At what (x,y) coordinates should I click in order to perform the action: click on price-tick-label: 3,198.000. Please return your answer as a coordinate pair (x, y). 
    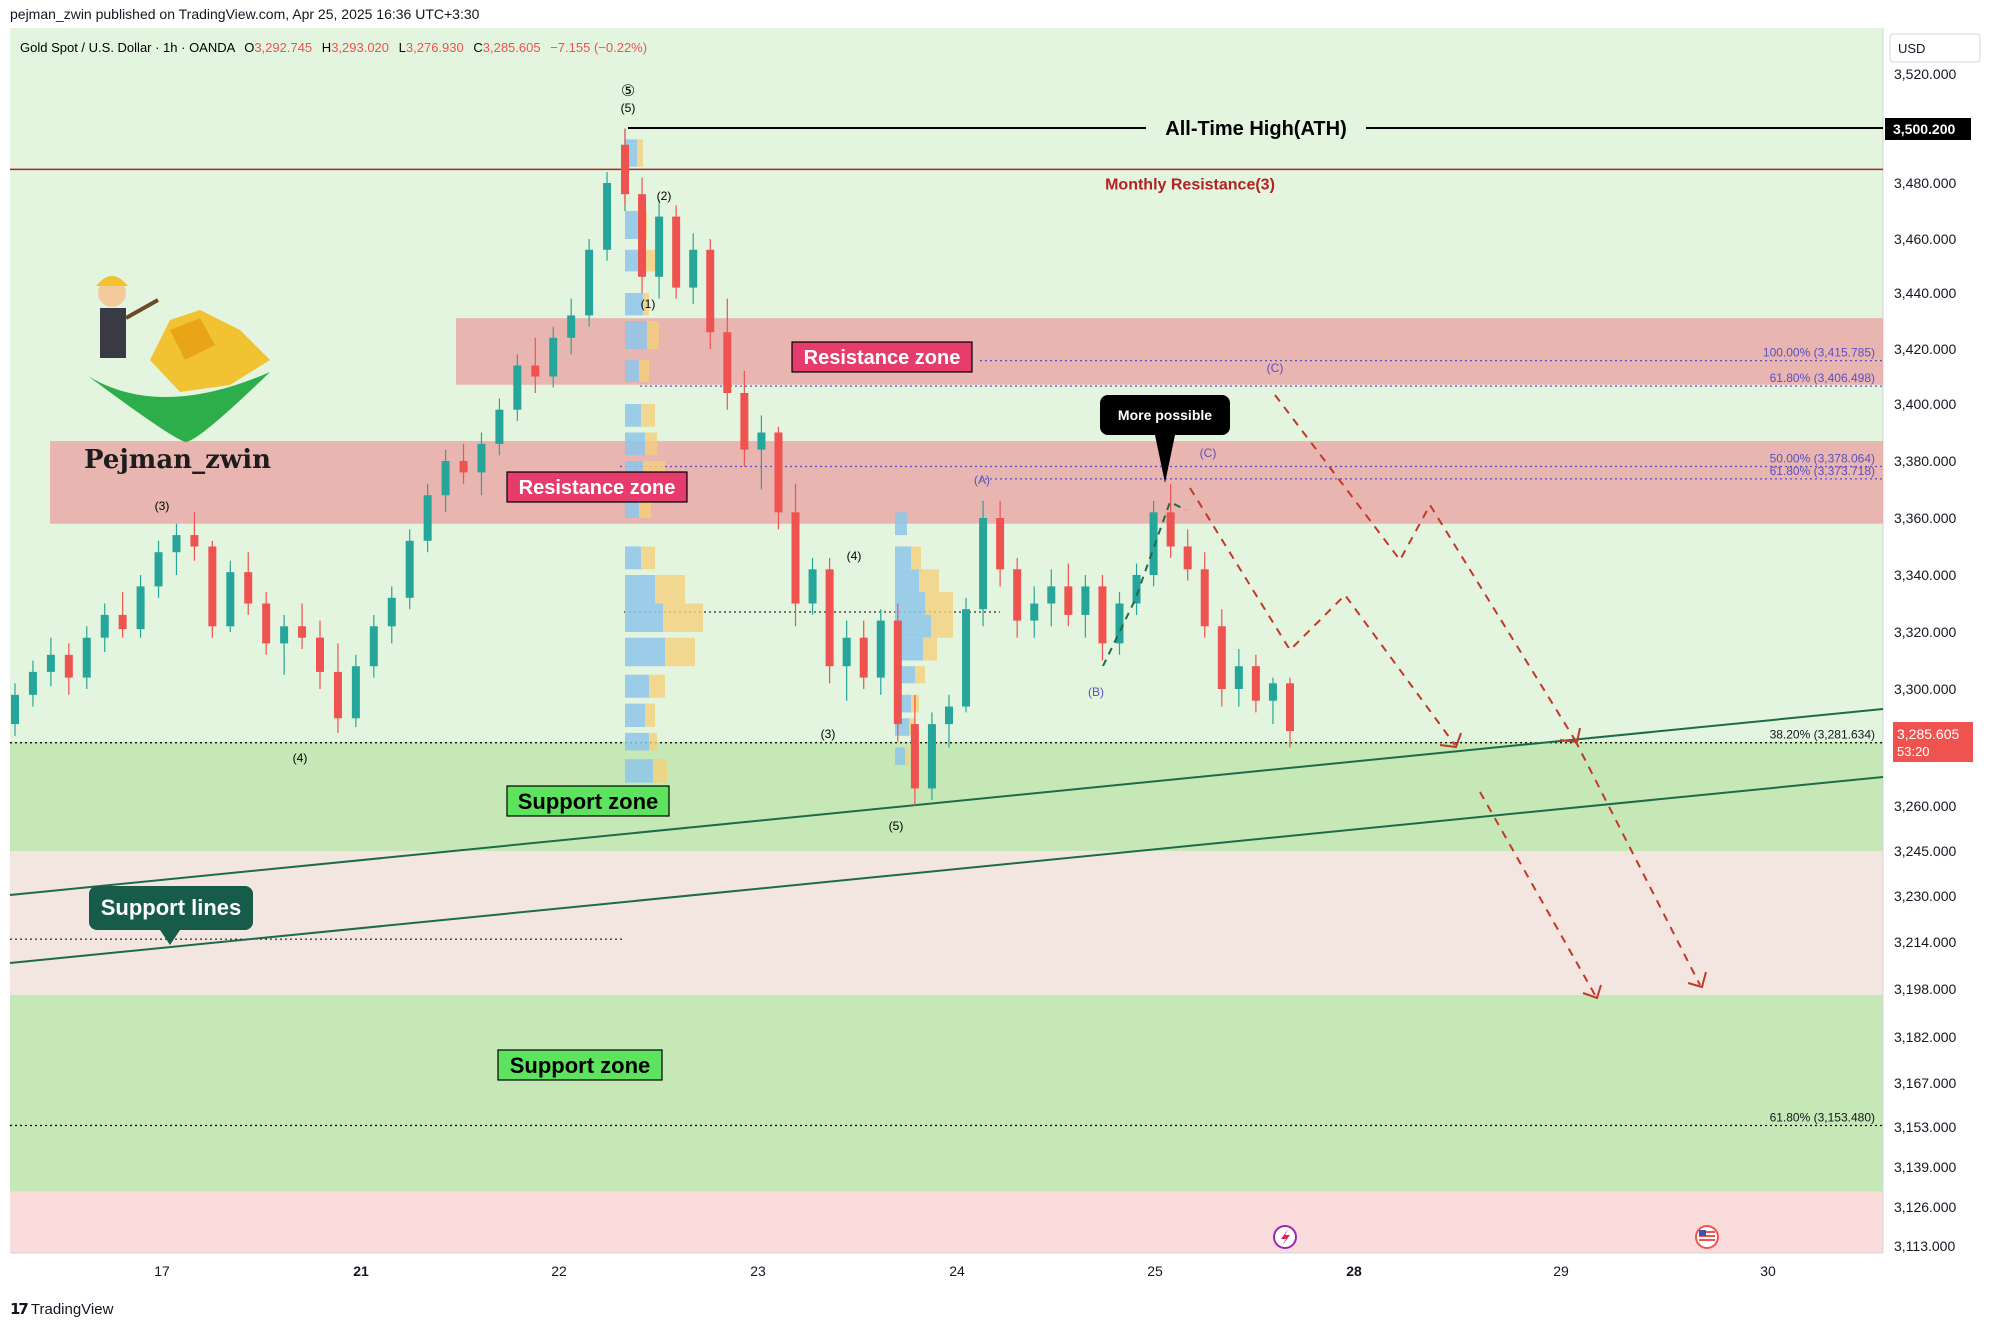
    Looking at the image, I should click on (1925, 989).